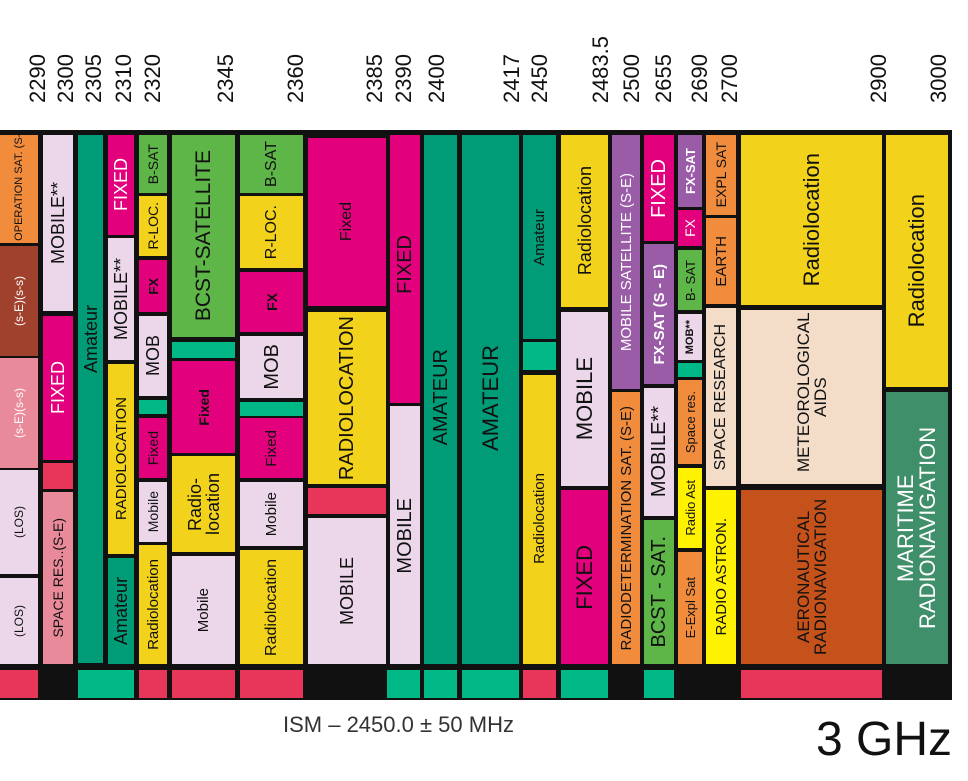 Image resolution: width=968 pixels, height=781 pixels. What do you see at coordinates (374, 78) in the screenshot?
I see `freq-label: 2385` at bounding box center [374, 78].